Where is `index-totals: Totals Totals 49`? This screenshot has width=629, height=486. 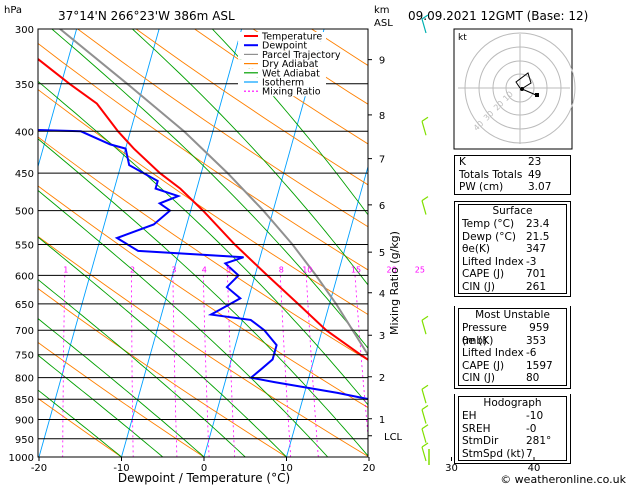 index-totals: Totals Totals 49 is located at coordinates (500, 174).